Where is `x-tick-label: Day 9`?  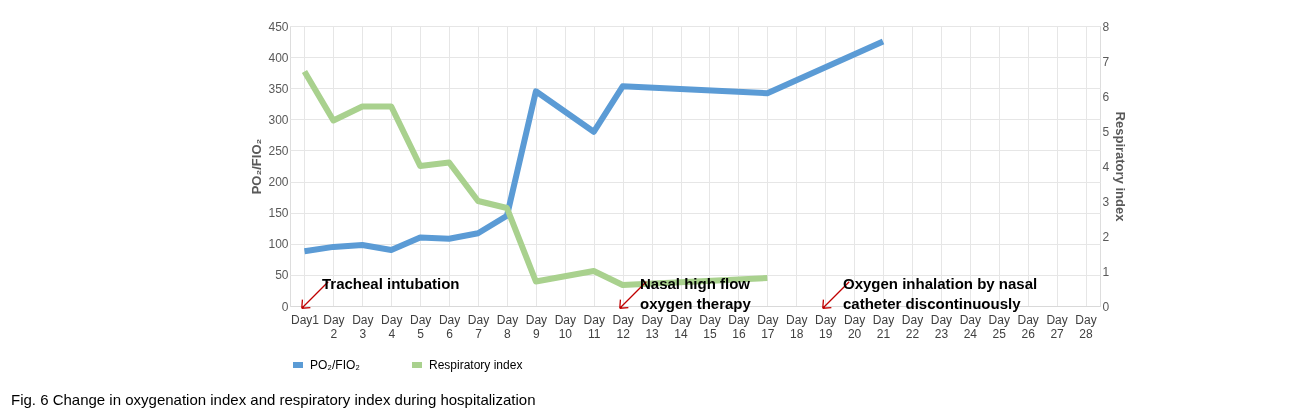
x-tick-label: Day 9 is located at coordinates (536, 326).